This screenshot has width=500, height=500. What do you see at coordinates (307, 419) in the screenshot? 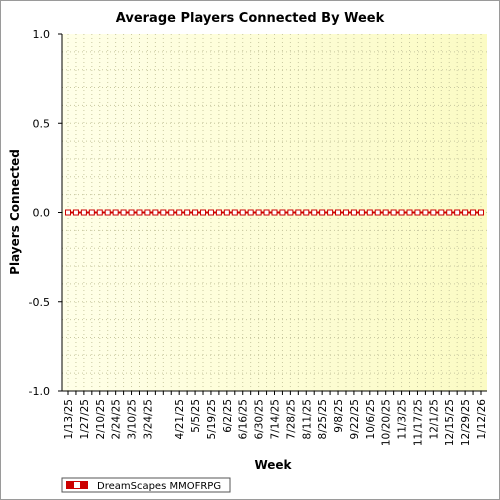
I see `x-tick-label: 8/11/25` at bounding box center [307, 419].